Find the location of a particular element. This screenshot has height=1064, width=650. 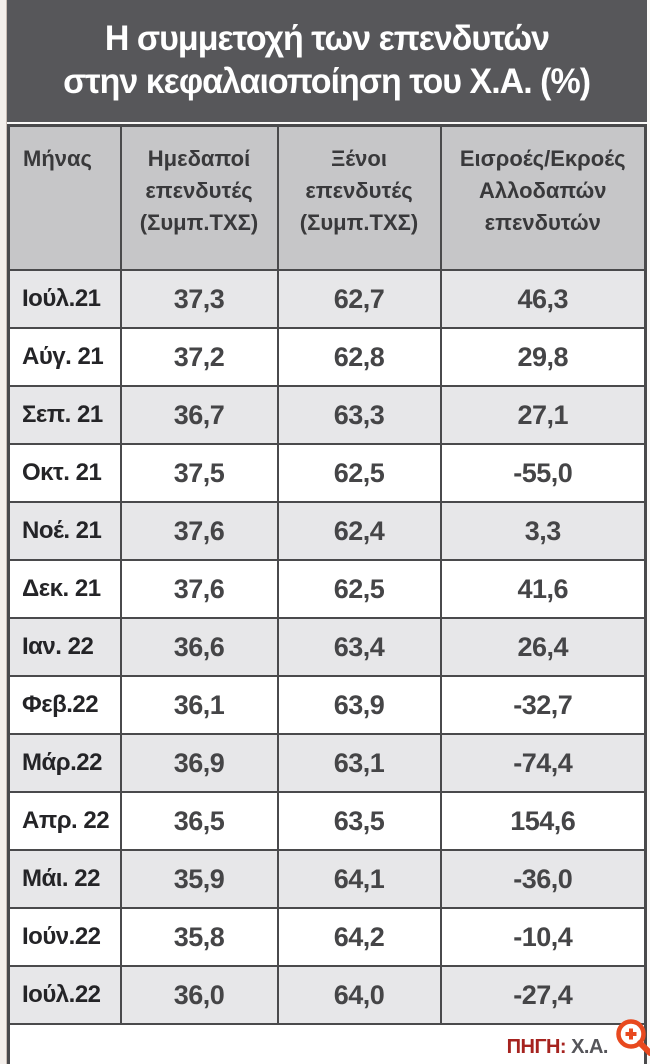

domestic-investors-cell: 36,9 is located at coordinates (199, 763).